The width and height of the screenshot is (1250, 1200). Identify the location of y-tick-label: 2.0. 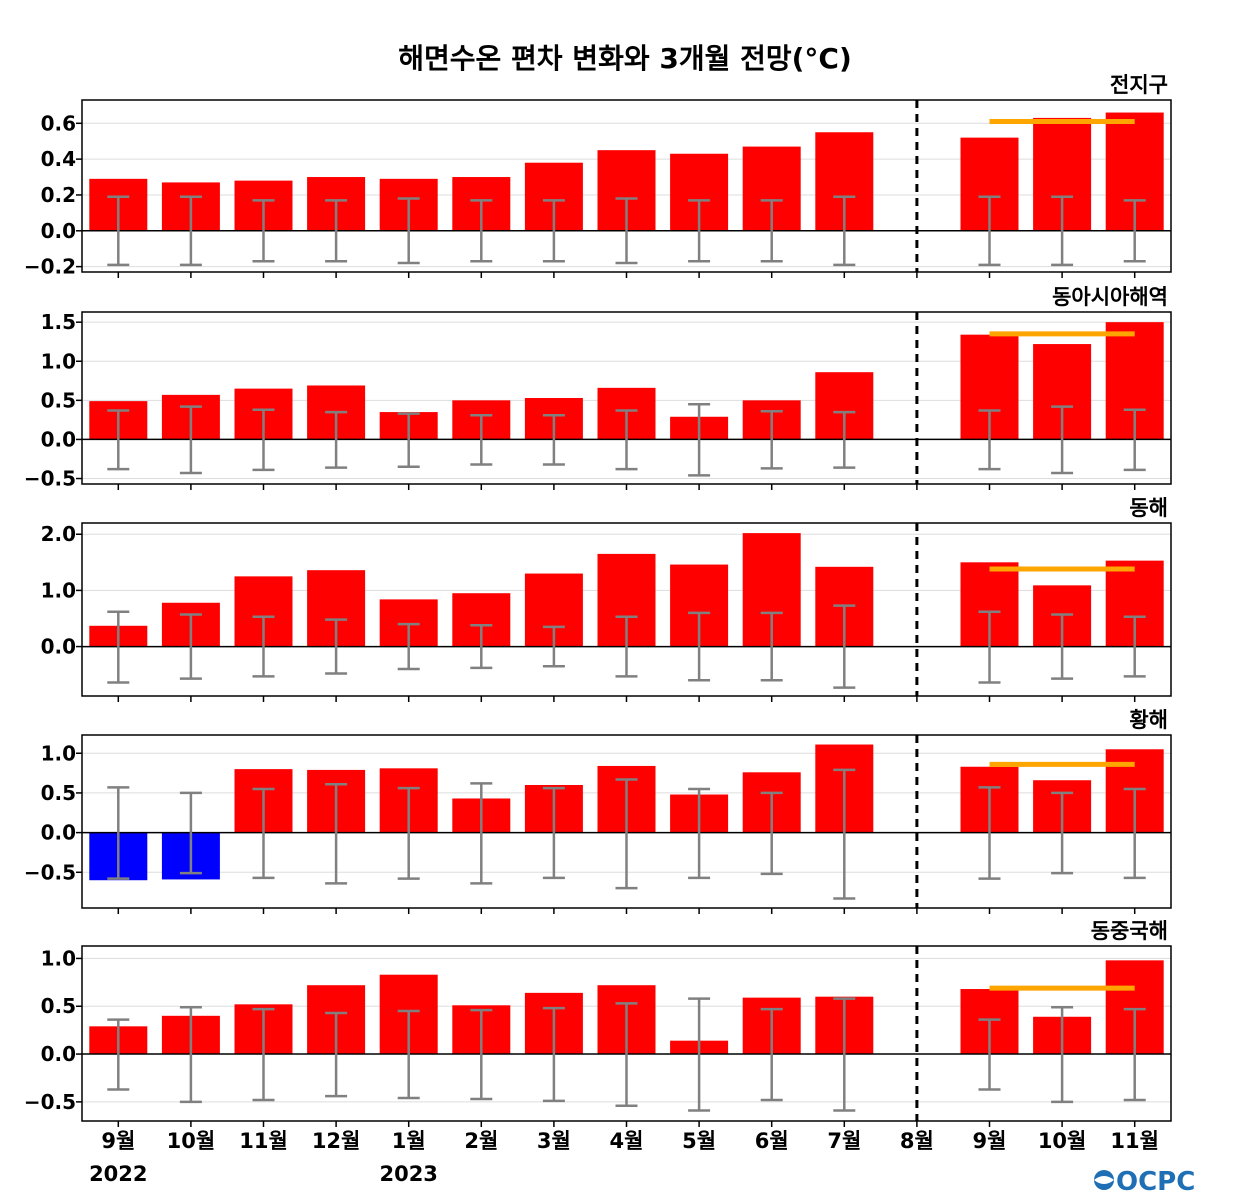
(58, 534).